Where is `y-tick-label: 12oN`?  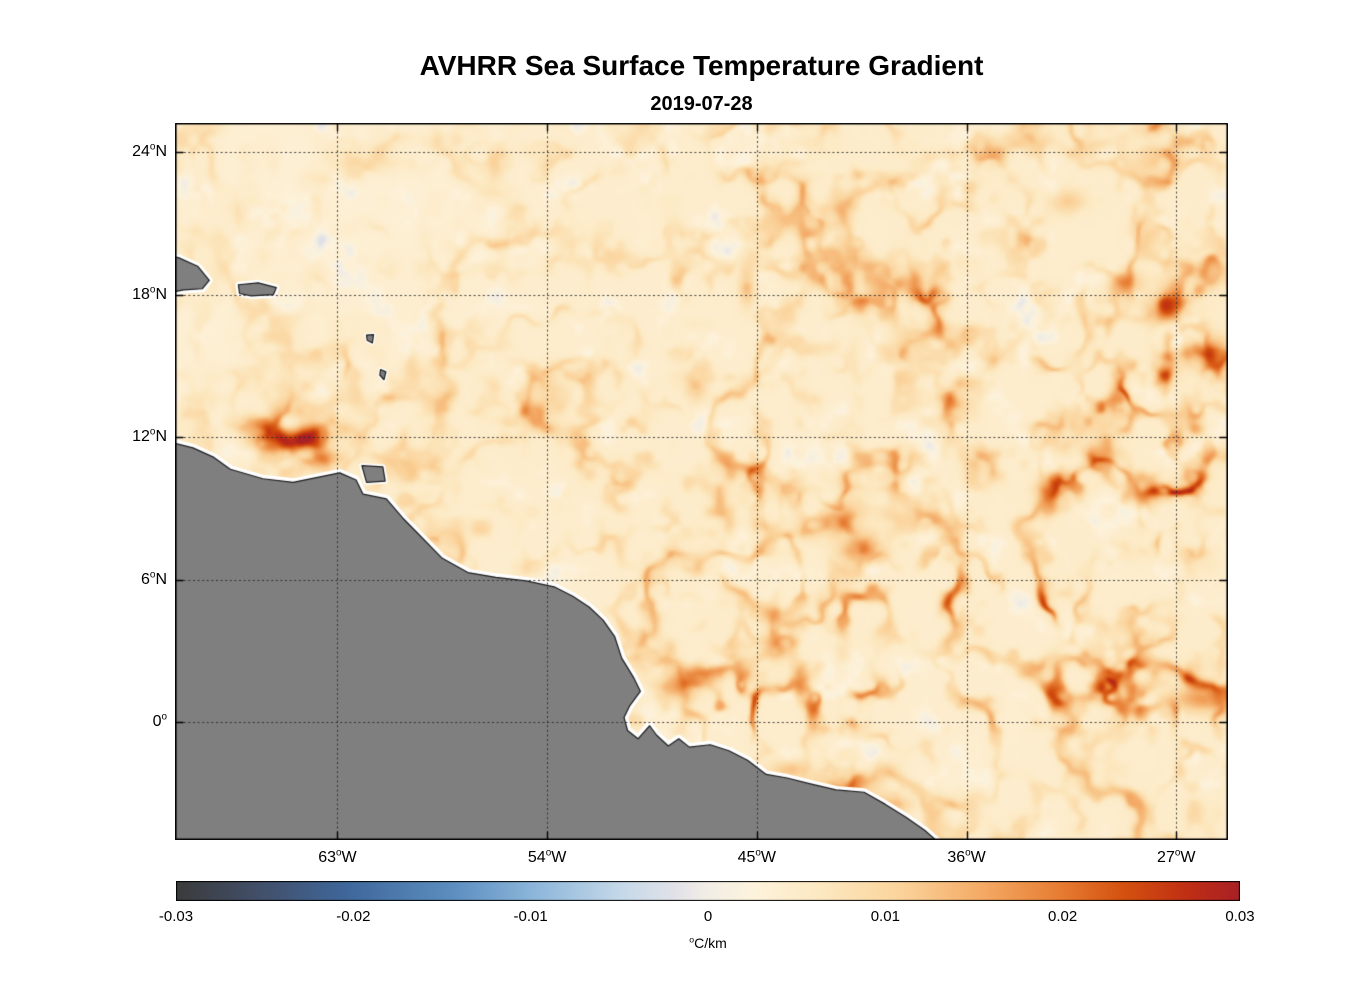 y-tick-label: 12oN is located at coordinates (149, 436).